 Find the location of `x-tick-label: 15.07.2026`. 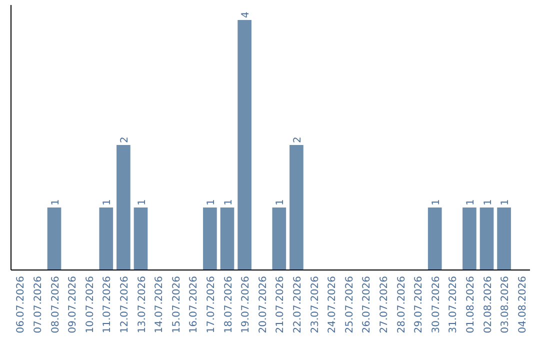

x-tick-label: 15.07.2026 is located at coordinates (176, 305).